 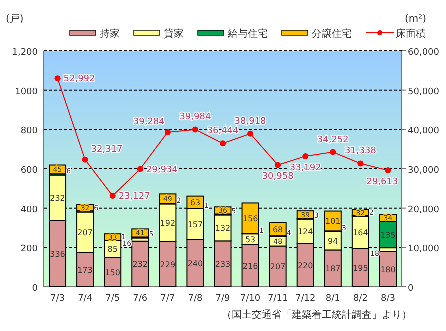 What do you see at coordinates (317, 315) in the screenshot?
I see `text: （国土交通省「建築着工統計調査」より）` at bounding box center [317, 315].